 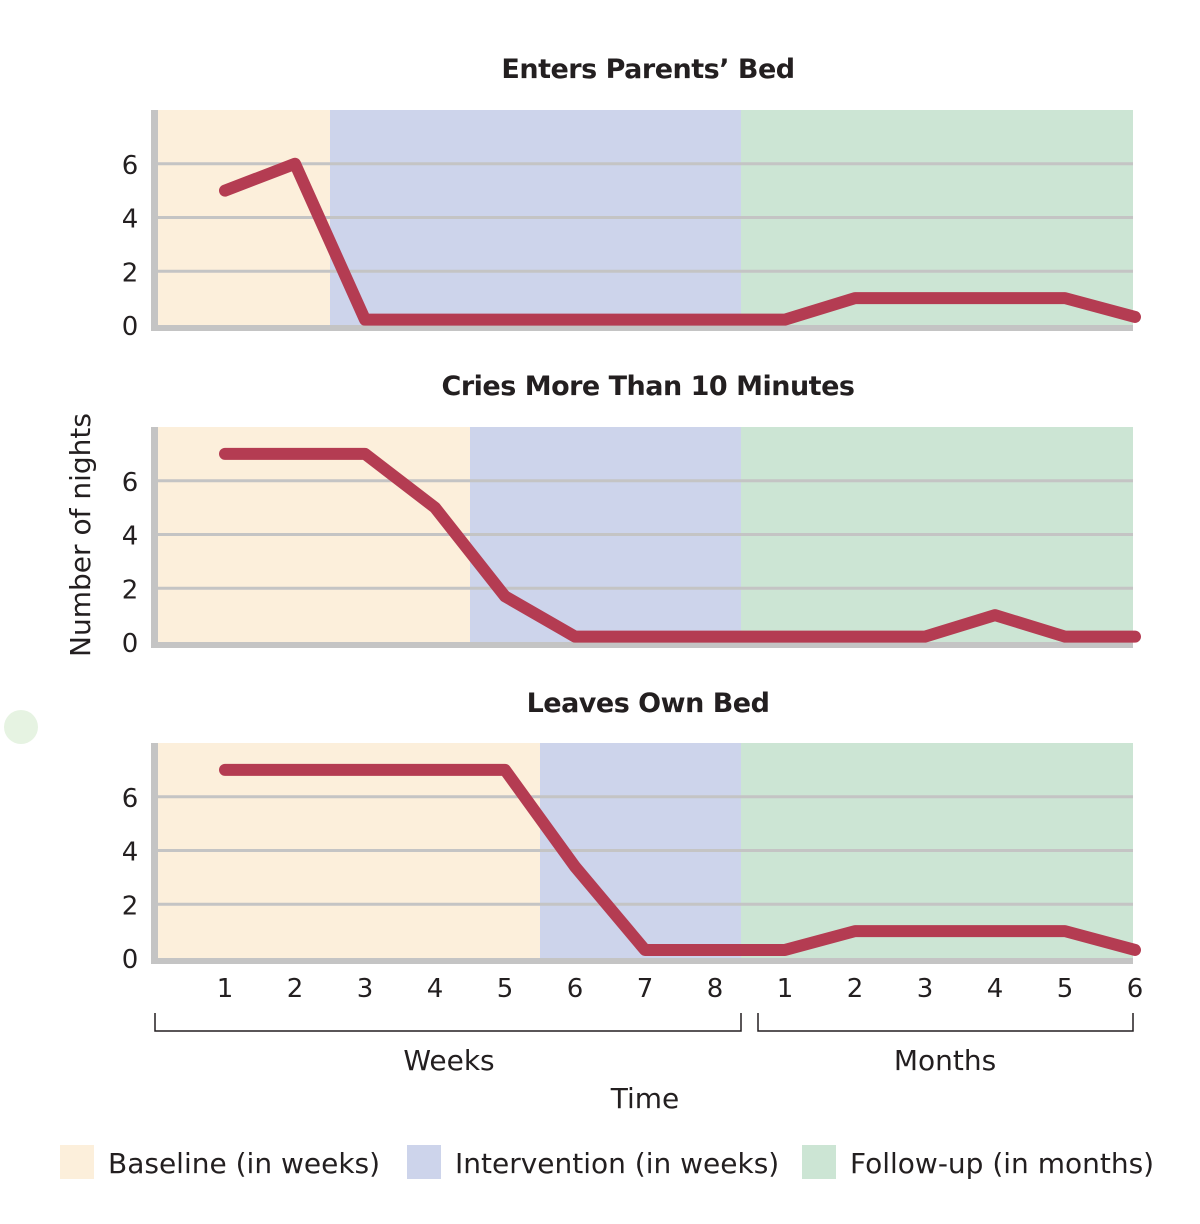 I want to click on y-axis-label: Number of nights, so click(x=80, y=535).